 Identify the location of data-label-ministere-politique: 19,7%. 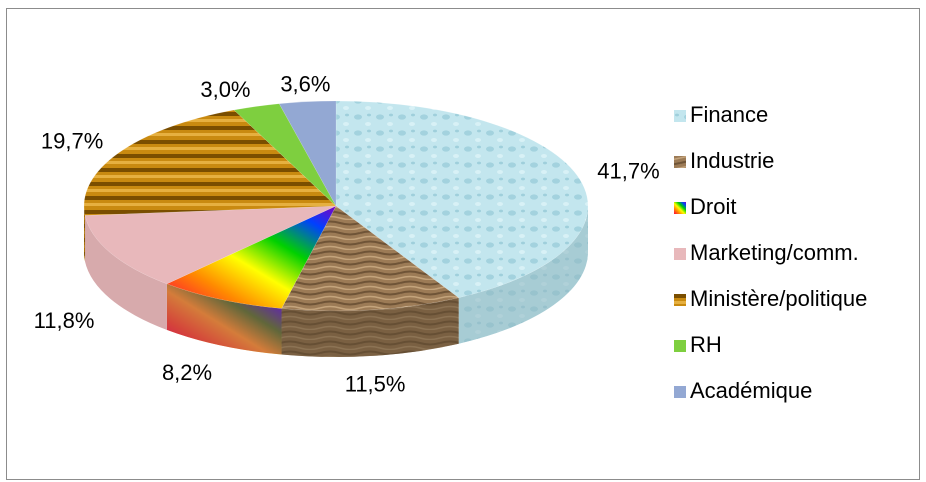
(72, 140).